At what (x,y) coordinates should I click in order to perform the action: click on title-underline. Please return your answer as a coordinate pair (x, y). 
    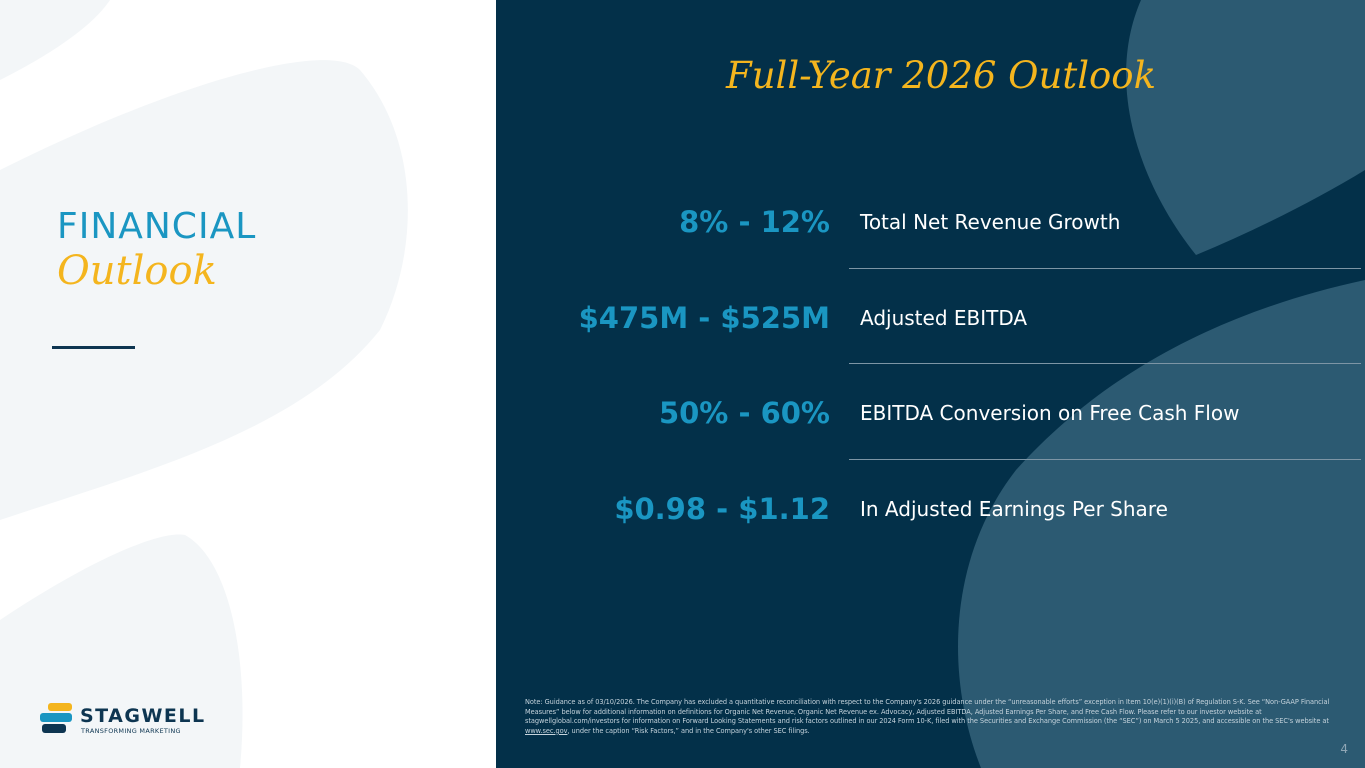
    Looking at the image, I should click on (93, 347).